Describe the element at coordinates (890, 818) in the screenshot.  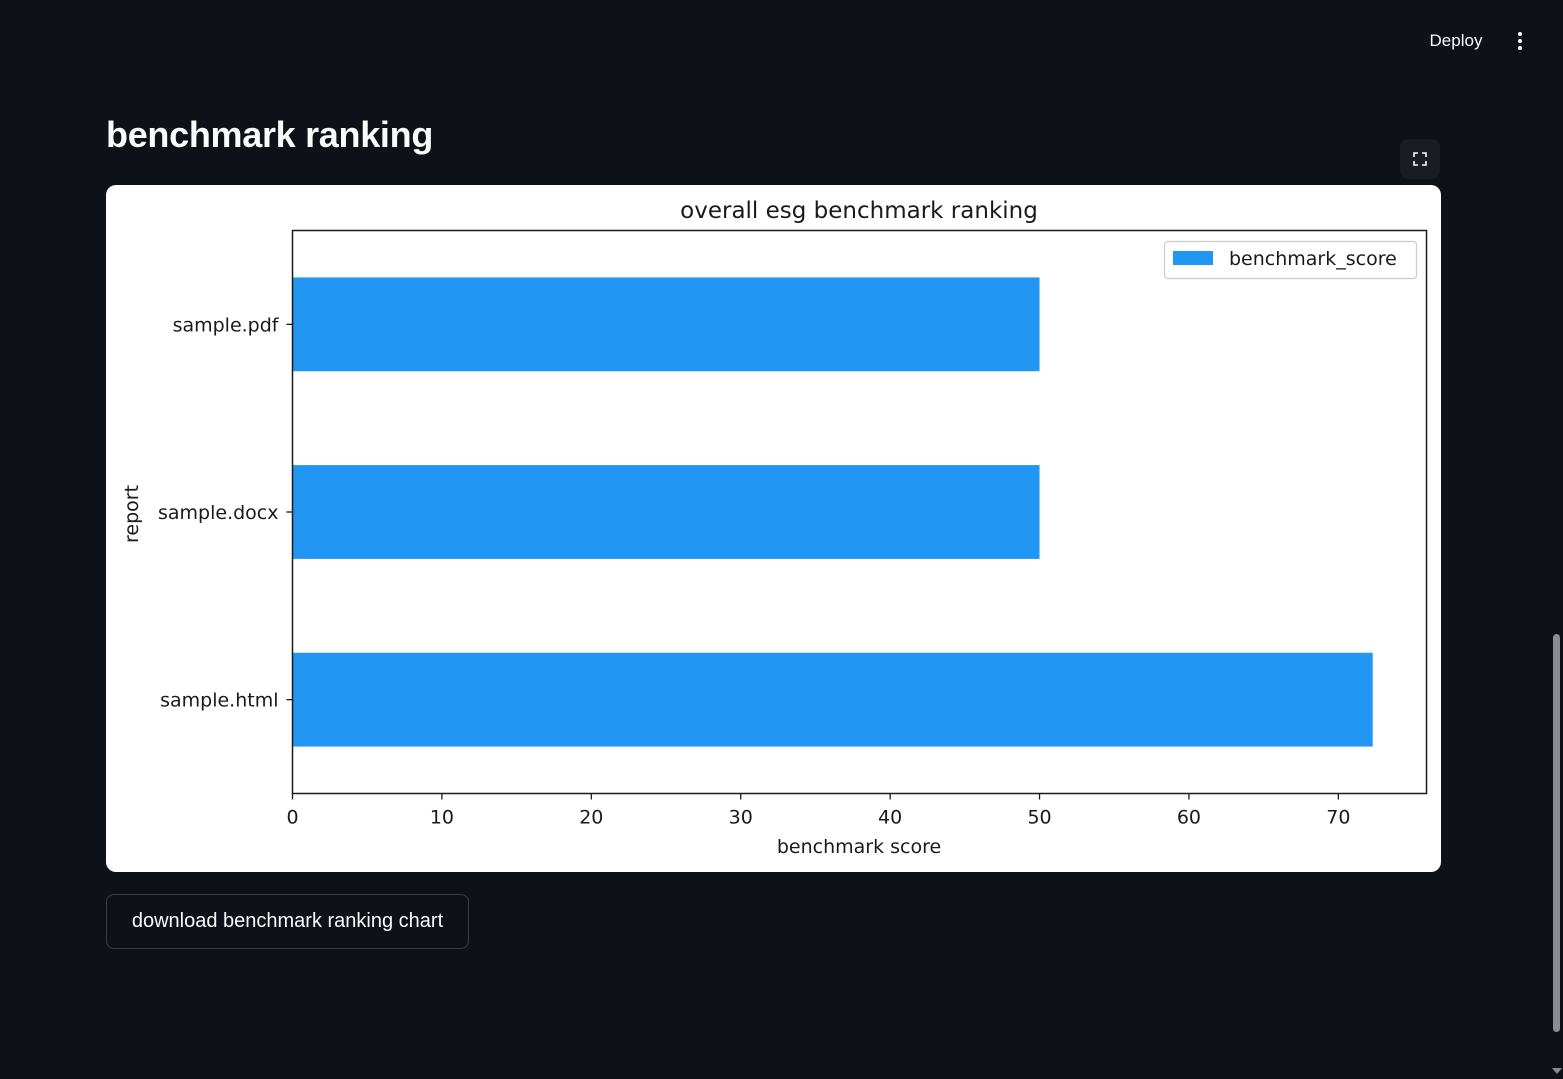
I see `x-tick-label: 40` at that location.